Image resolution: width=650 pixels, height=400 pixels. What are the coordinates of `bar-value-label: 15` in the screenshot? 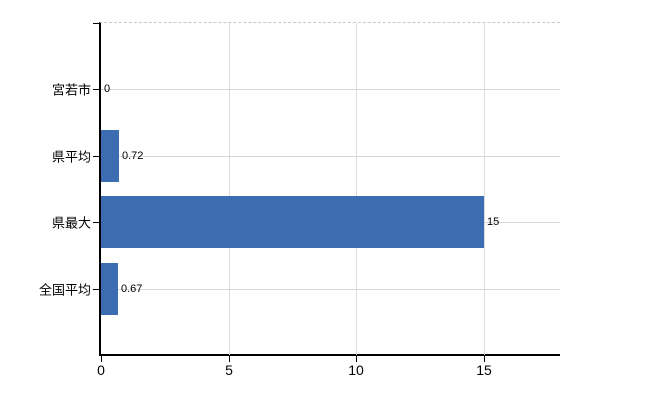 It's located at (493, 222).